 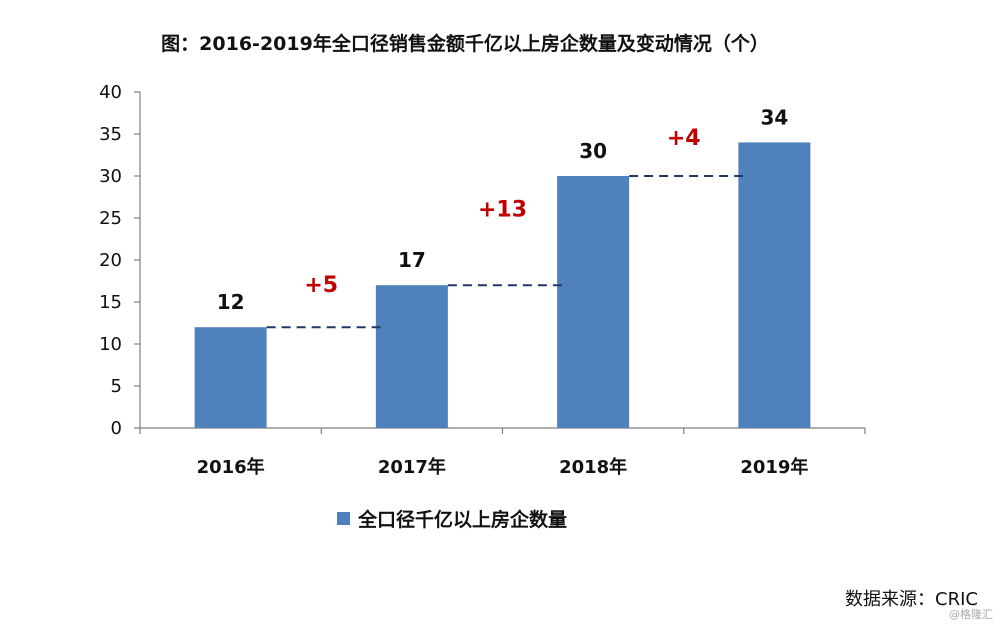 I want to click on x-category-label: 2019年, so click(x=774, y=467).